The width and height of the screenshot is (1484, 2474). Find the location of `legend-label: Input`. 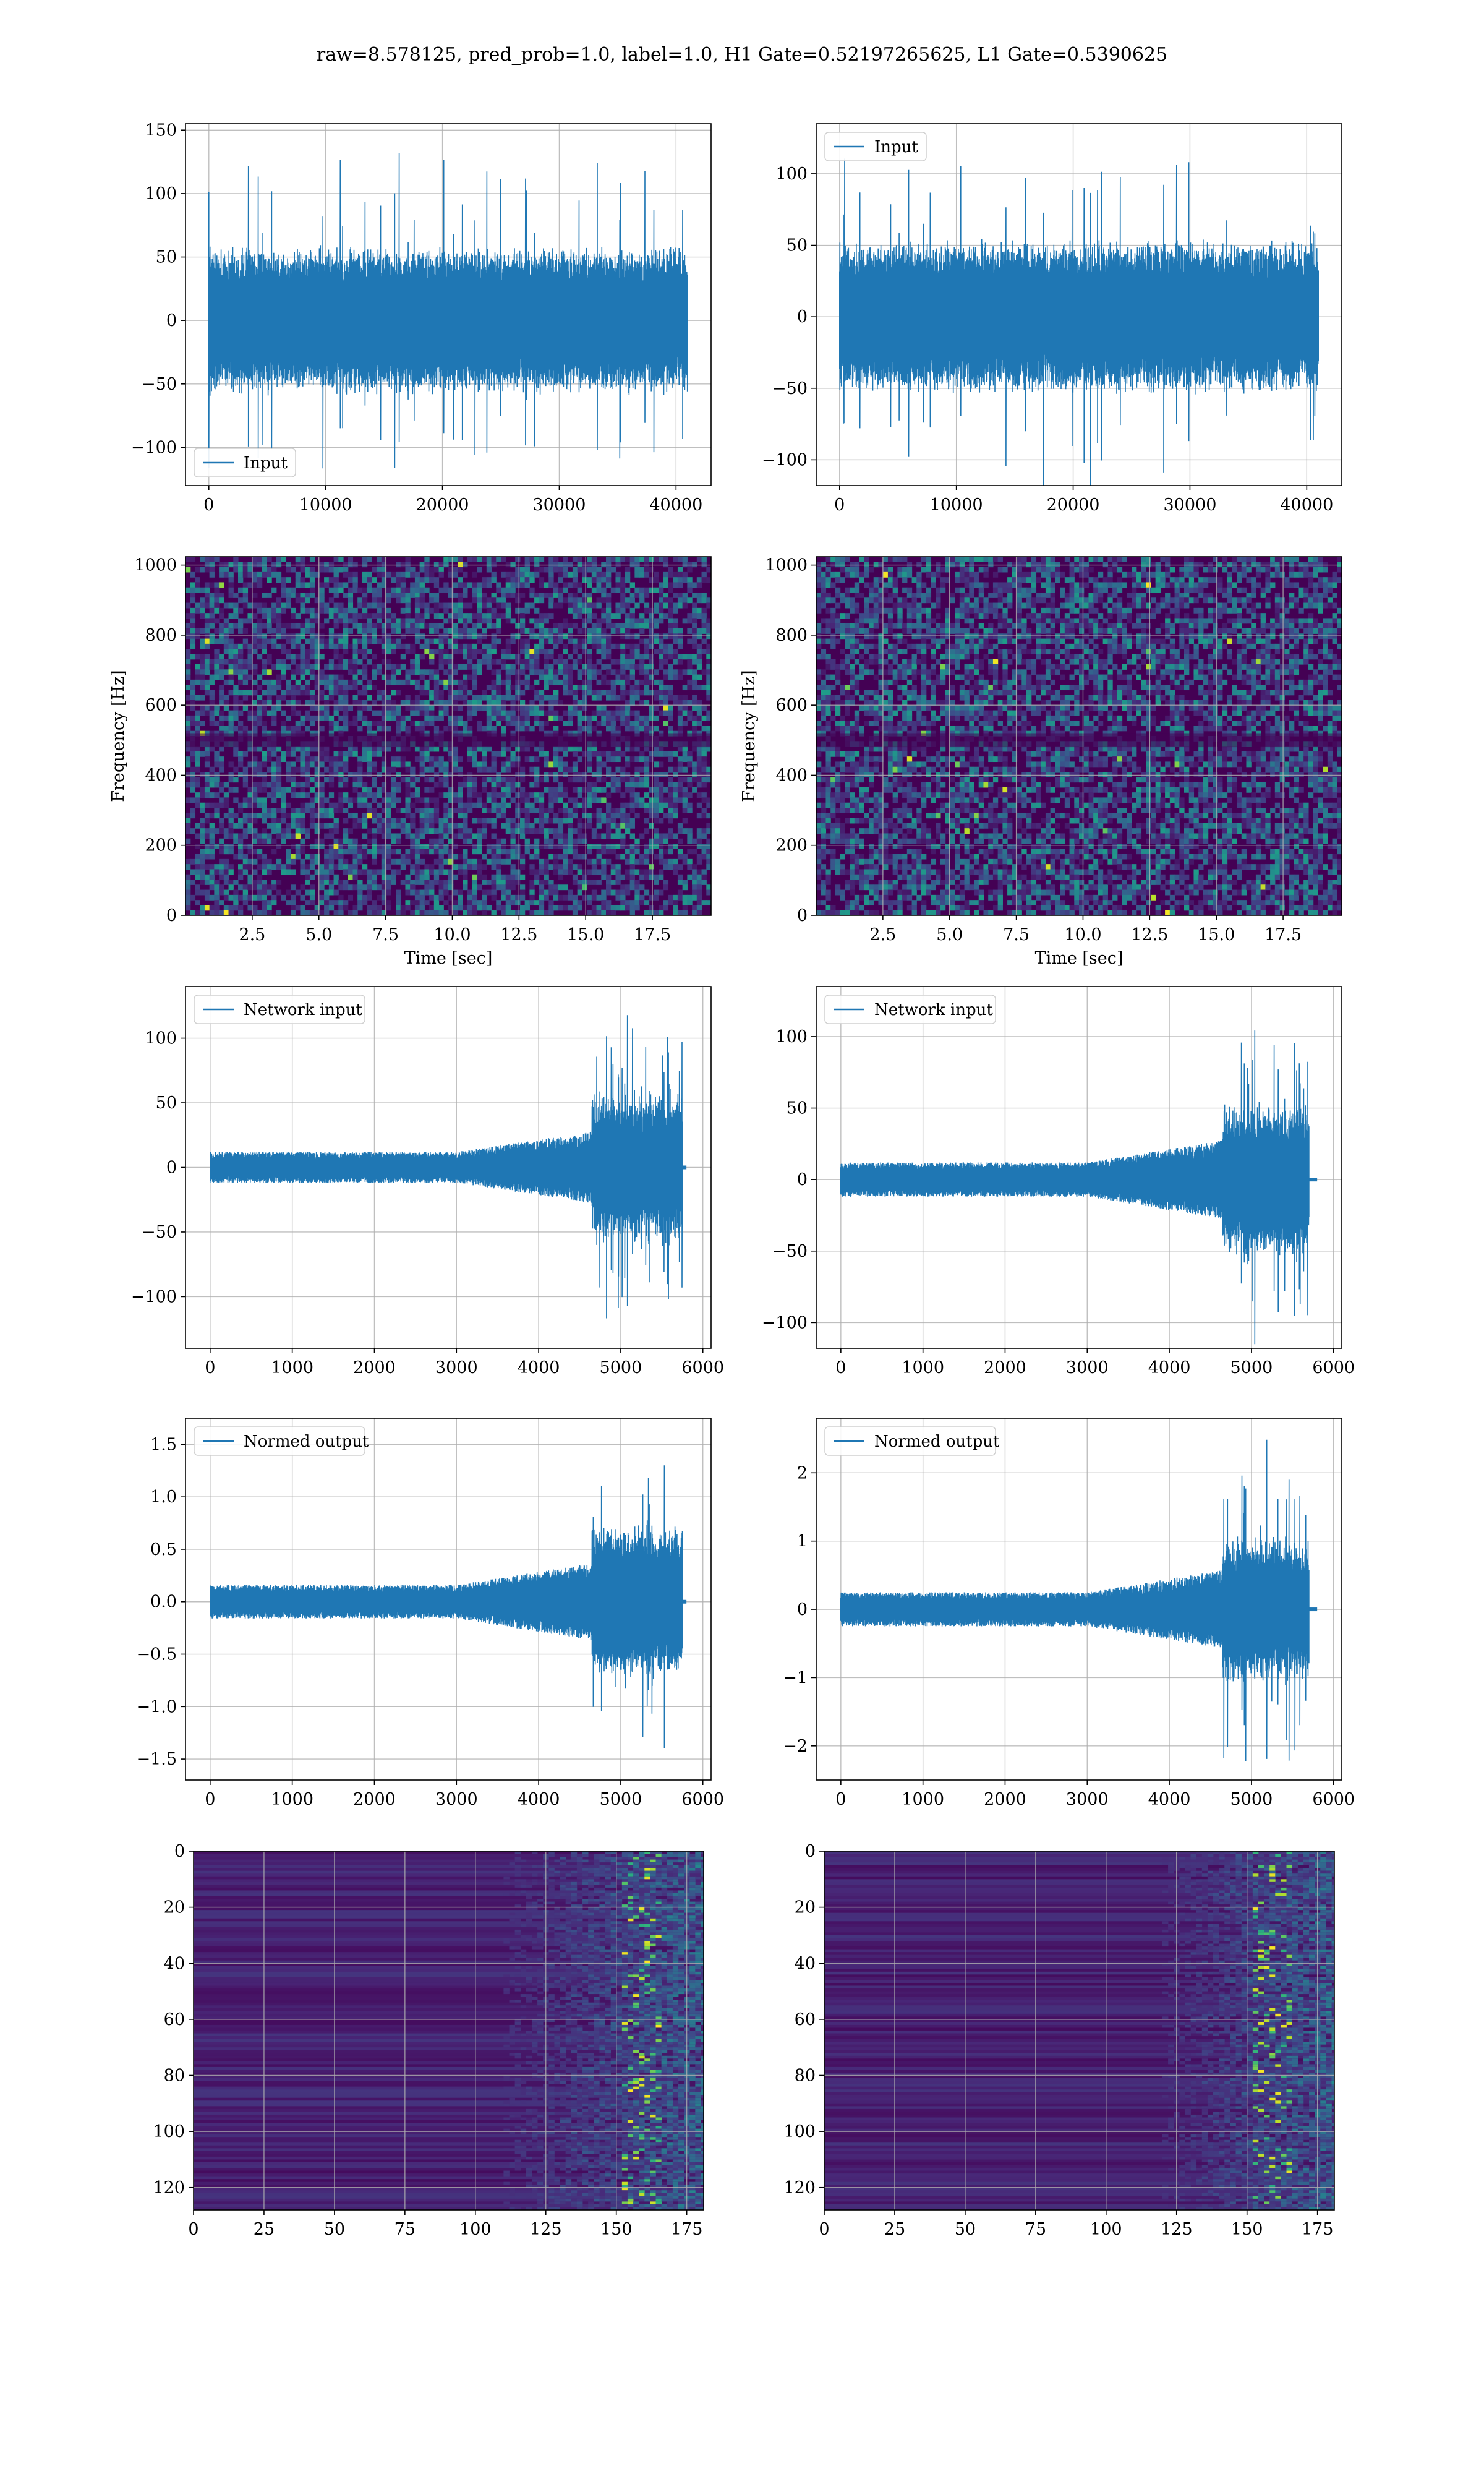

legend-label: Input is located at coordinates (266, 464).